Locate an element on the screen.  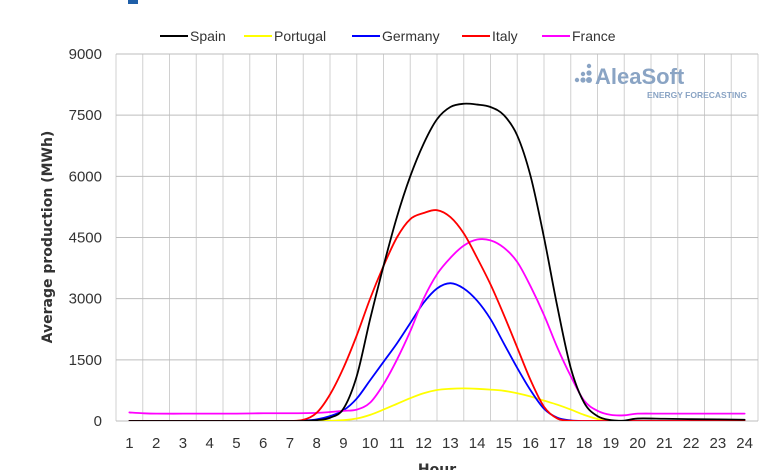
x-tick-label: 15 is located at coordinates (504, 443).